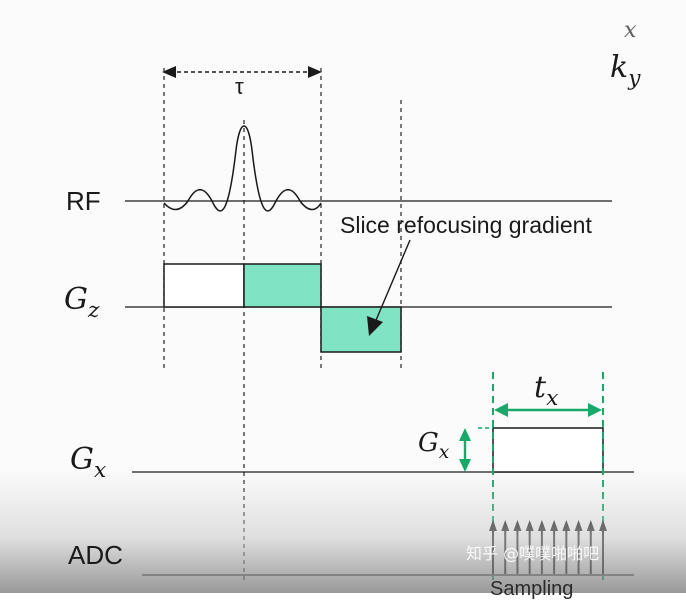 Image resolution: width=686 pixels, height=601 pixels. Describe the element at coordinates (501, 410) in the screenshot. I see `tx-arrowhead-left` at that location.